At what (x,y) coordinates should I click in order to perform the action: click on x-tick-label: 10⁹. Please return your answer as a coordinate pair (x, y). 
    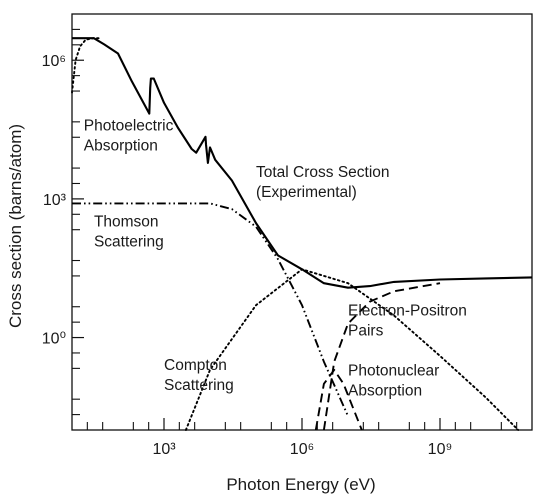
    Looking at the image, I should click on (440, 449).